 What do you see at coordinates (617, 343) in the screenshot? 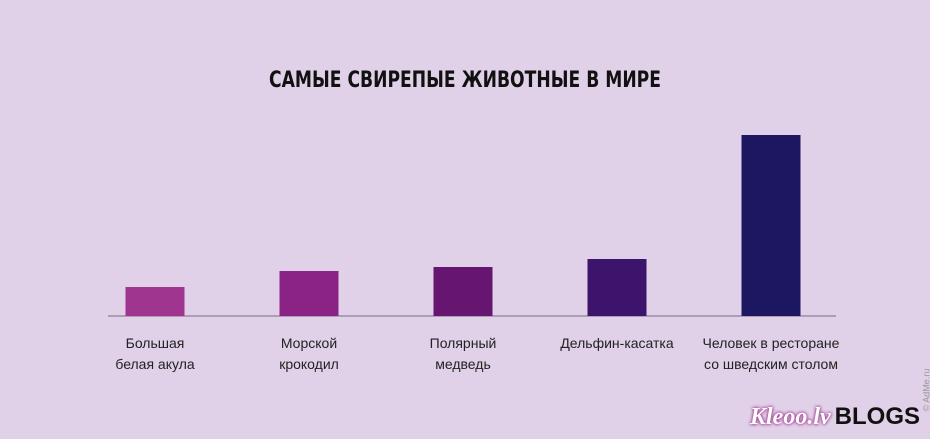
I see `x-tick-label: Дельфин-касатка` at bounding box center [617, 343].